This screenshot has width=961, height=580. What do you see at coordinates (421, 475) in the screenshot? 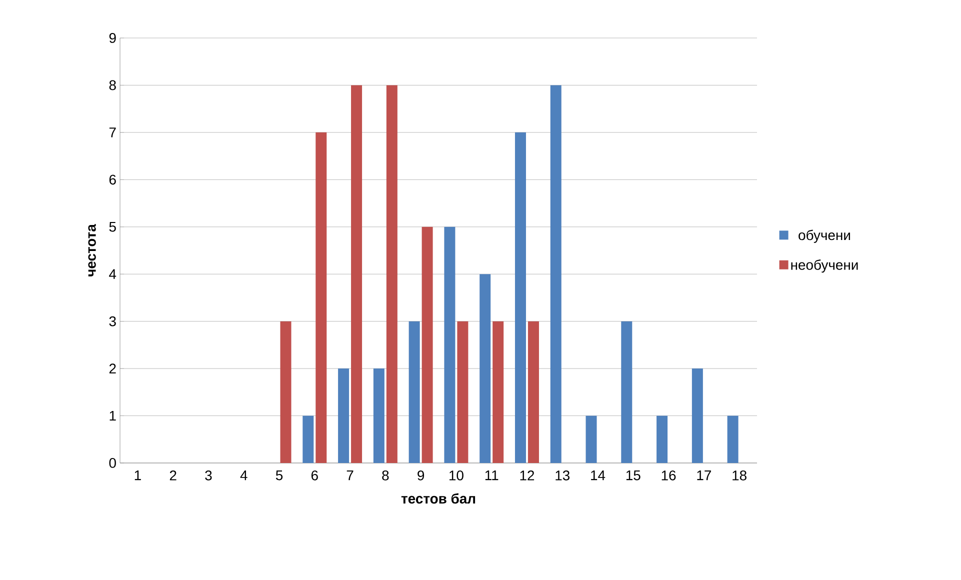
I see `x-tick-label: 9` at bounding box center [421, 475].